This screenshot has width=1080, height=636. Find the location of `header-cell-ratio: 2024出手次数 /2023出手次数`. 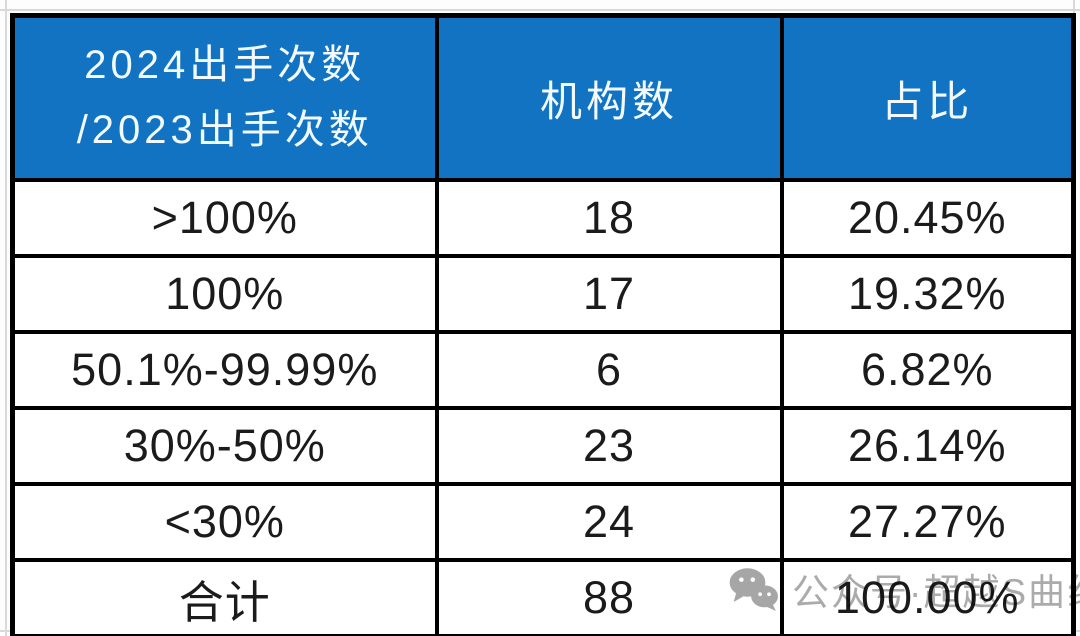

header-cell-ratio: 2024出手次数 /2023出手次数 is located at coordinates (224, 97).